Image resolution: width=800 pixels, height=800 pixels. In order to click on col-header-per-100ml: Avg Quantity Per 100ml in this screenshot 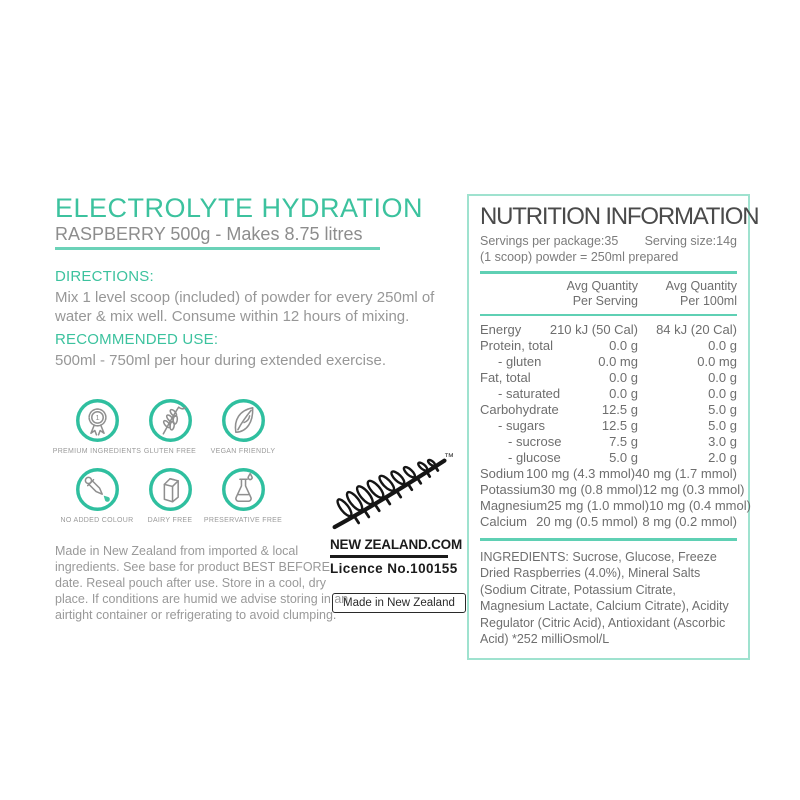, I will do `click(701, 293)`.